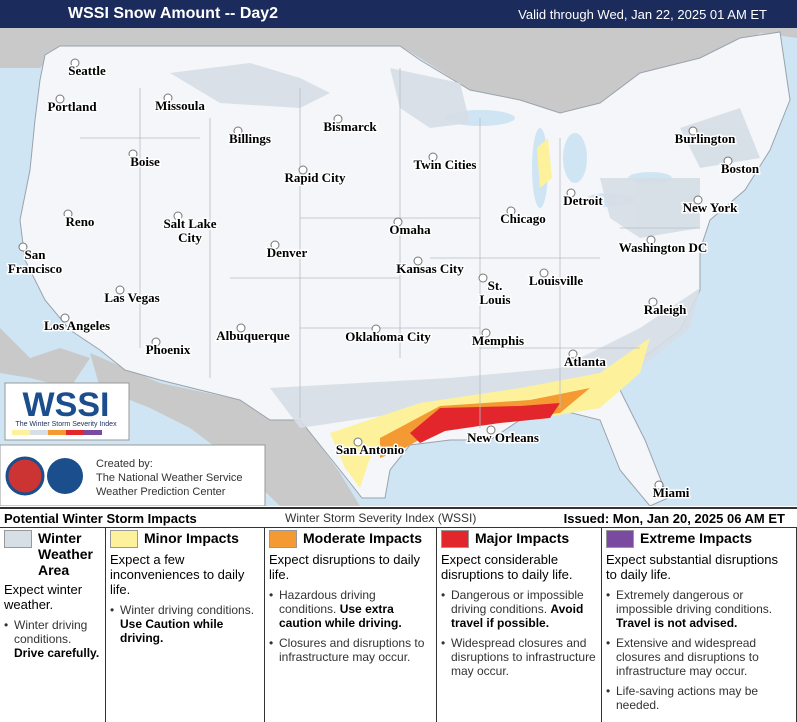 This screenshot has height=722, width=797. What do you see at coordinates (172, 631) in the screenshot?
I see `bullet-bold: Use Caution while driving.` at bounding box center [172, 631].